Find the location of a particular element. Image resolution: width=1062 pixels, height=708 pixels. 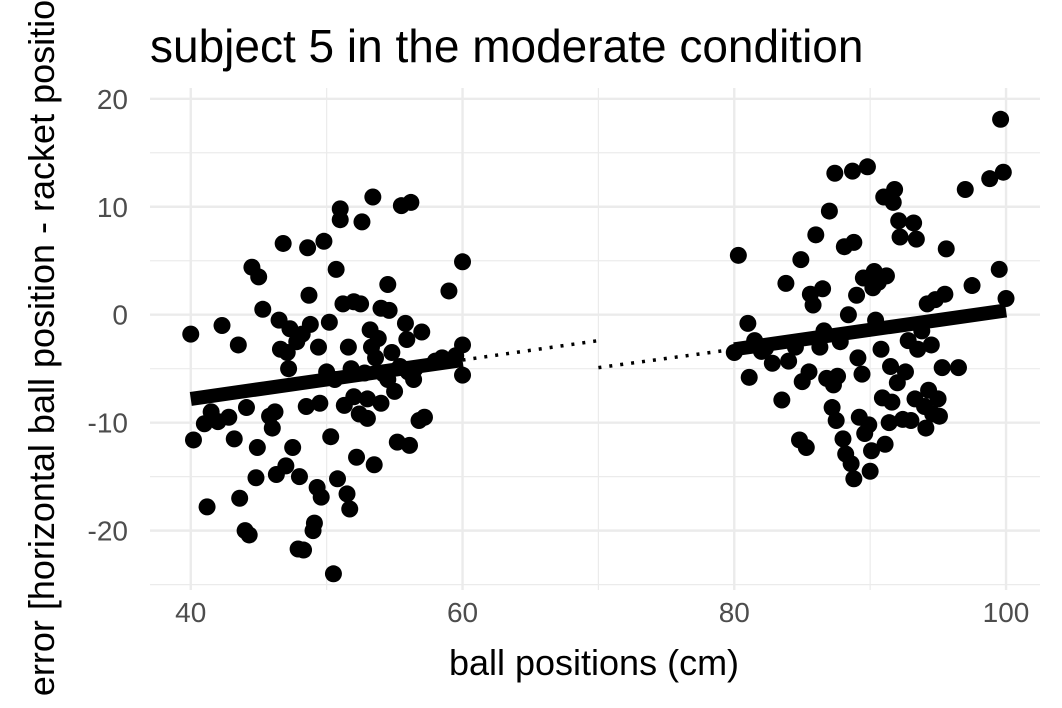

y-tick-label: -20 is located at coordinates (108, 531).